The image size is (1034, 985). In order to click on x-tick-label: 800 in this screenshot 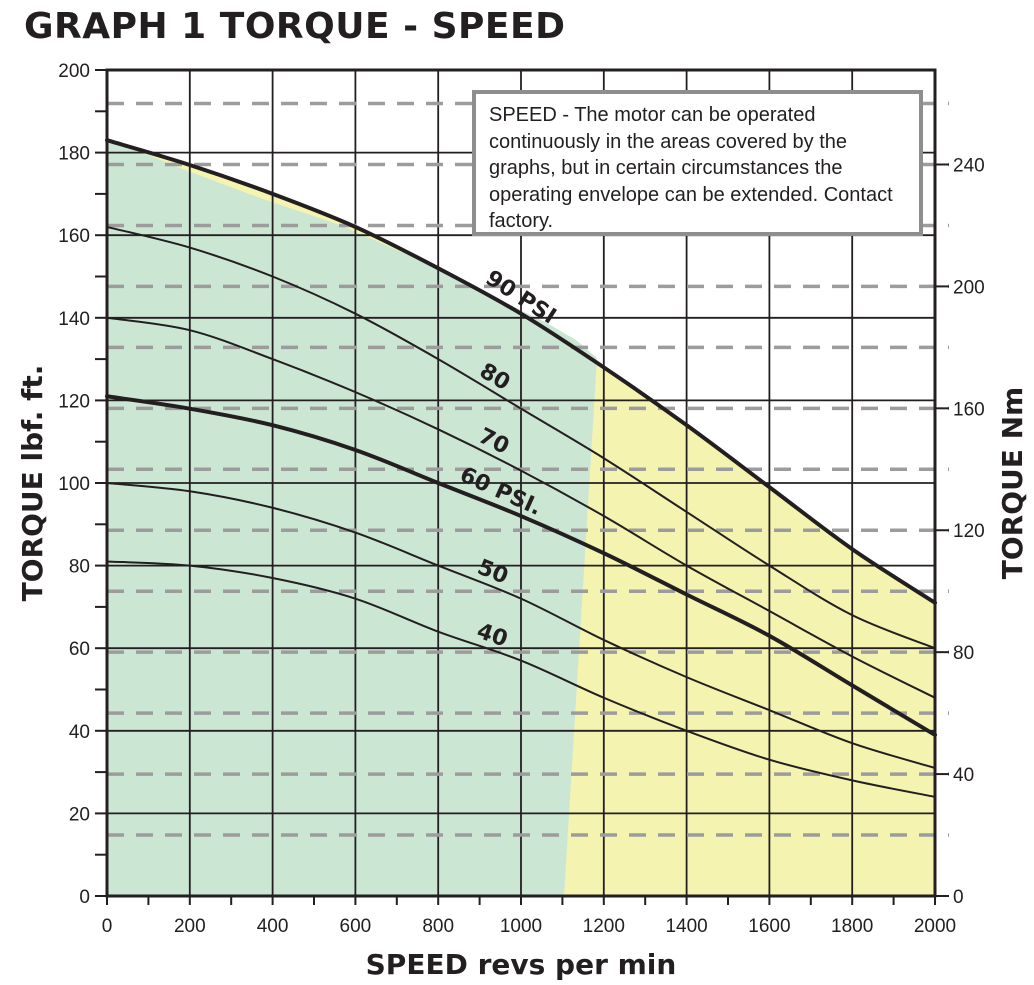, I will do `click(438, 926)`.